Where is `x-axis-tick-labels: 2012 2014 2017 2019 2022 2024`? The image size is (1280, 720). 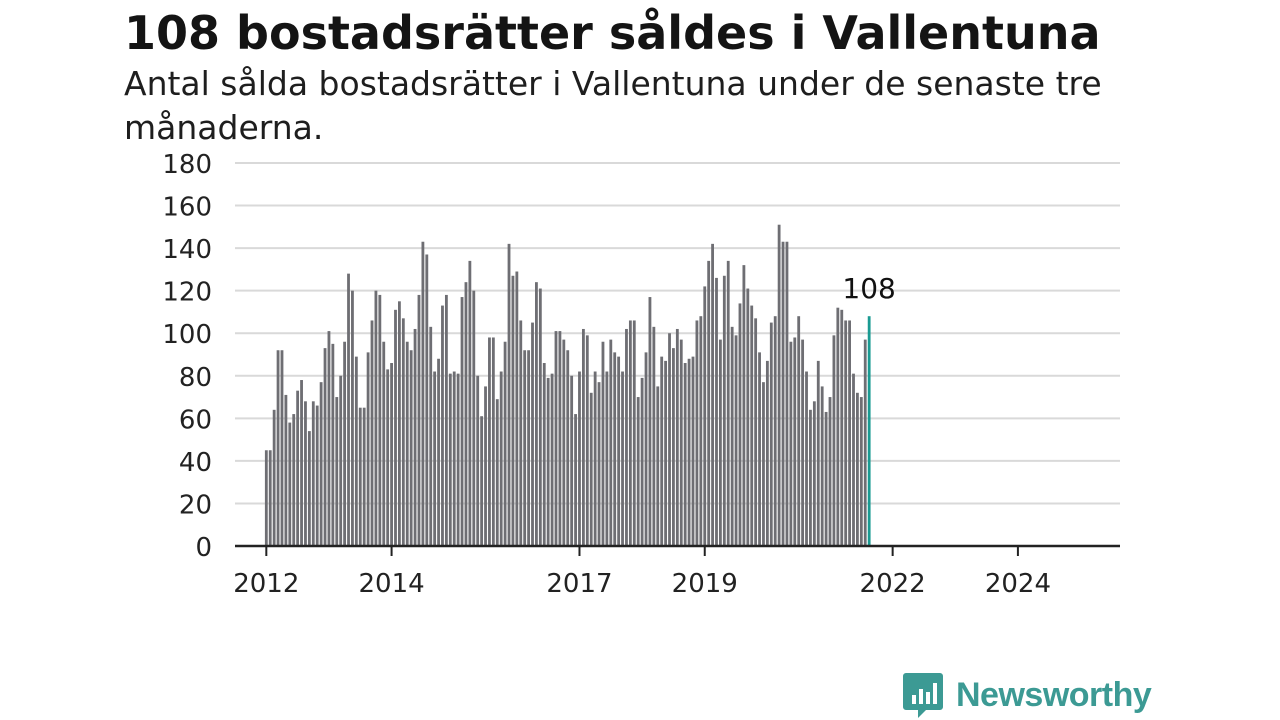
x-axis-tick-labels: 2012 2014 2017 2019 2022 2024 is located at coordinates (642, 584).